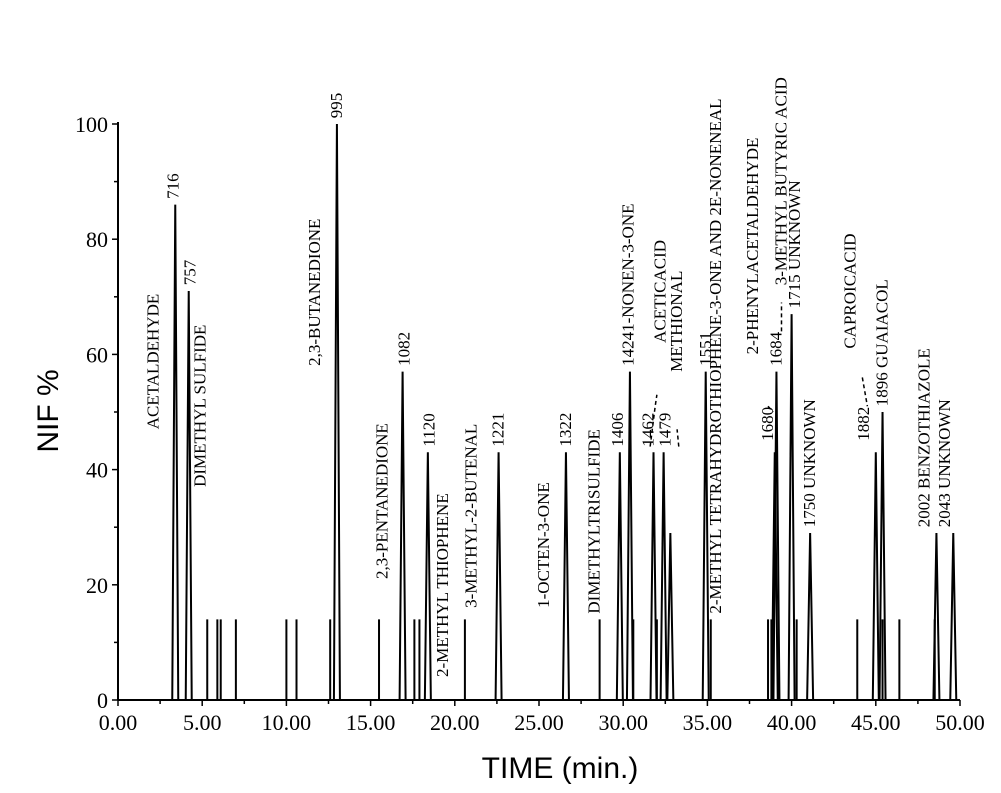 The height and width of the screenshot is (793, 1001). Describe the element at coordinates (200, 406) in the screenshot. I see `peak-label: DIMETHYL SULFIDE` at that location.